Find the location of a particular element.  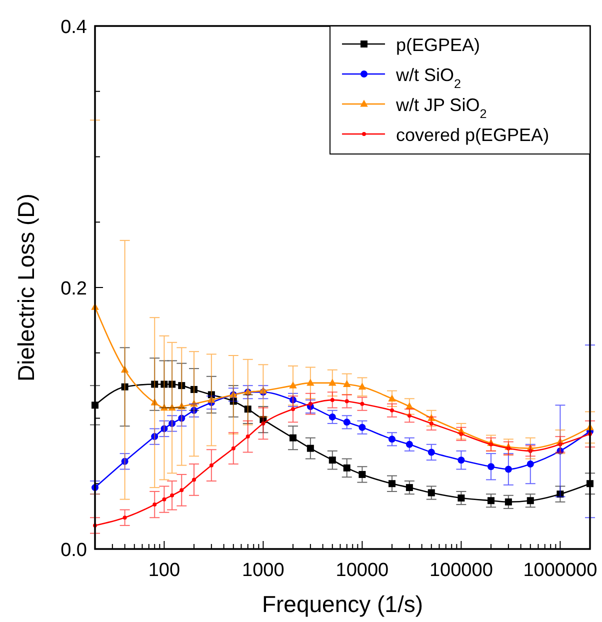

legend-label: p(EGPEA) is located at coordinates (438, 45).